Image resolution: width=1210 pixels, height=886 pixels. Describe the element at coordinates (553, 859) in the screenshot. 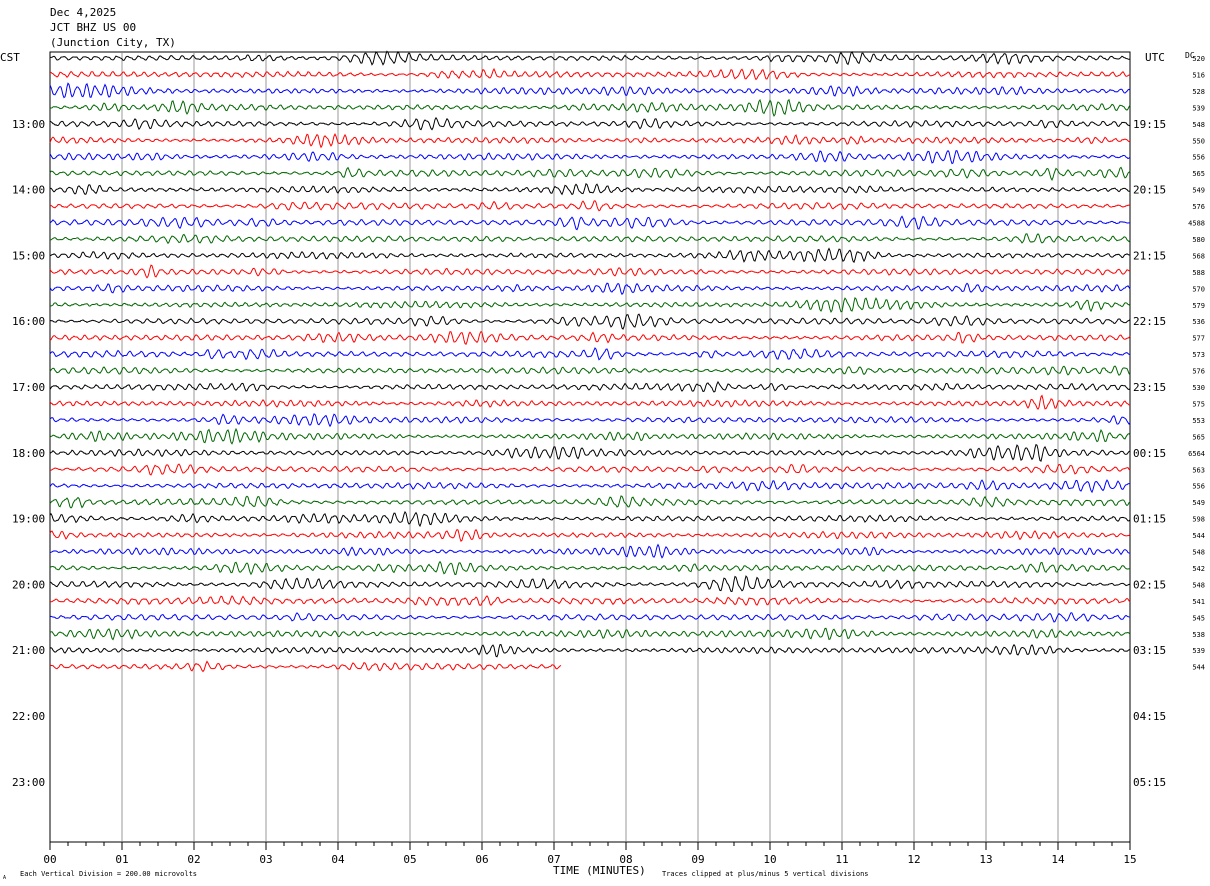

I see `x-tick-label: 07` at that location.